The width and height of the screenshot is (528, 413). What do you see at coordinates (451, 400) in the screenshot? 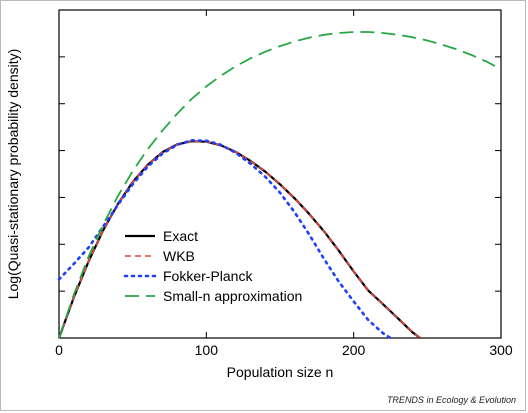
I see `credit-text: TRENDS in Ecology & Evolution` at bounding box center [451, 400].